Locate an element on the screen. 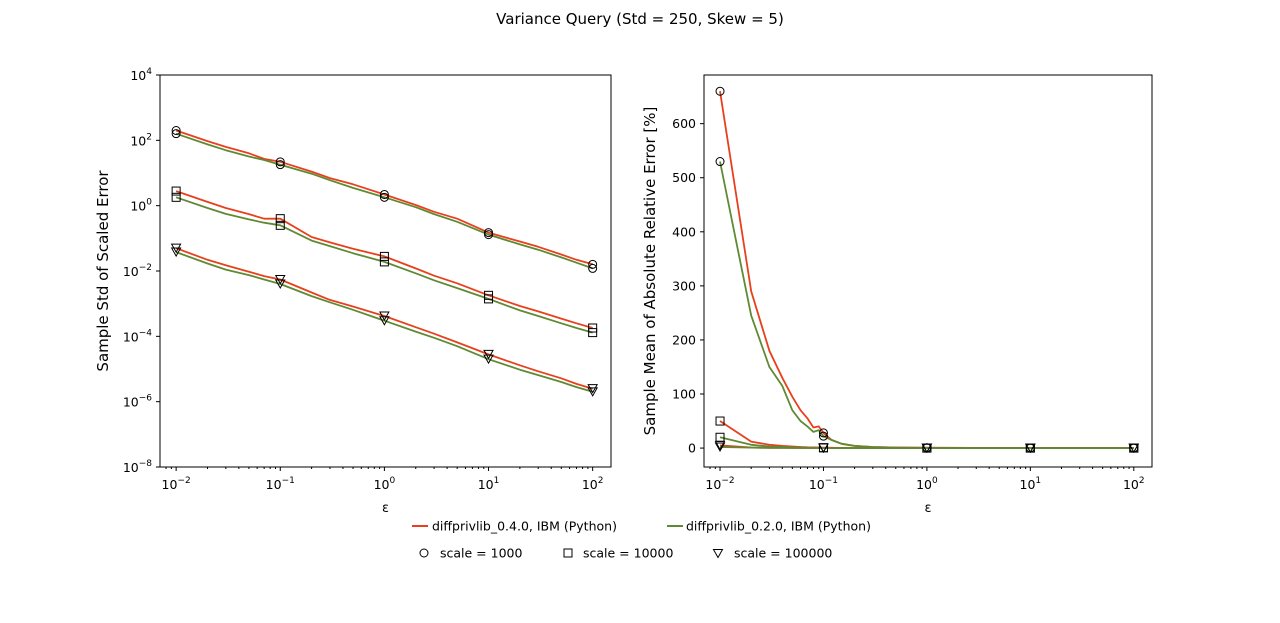 This screenshot has height=623, width=1280. legend-label-v040: diffprivlib_0.4.0, IBM (Python) is located at coordinates (524, 526).